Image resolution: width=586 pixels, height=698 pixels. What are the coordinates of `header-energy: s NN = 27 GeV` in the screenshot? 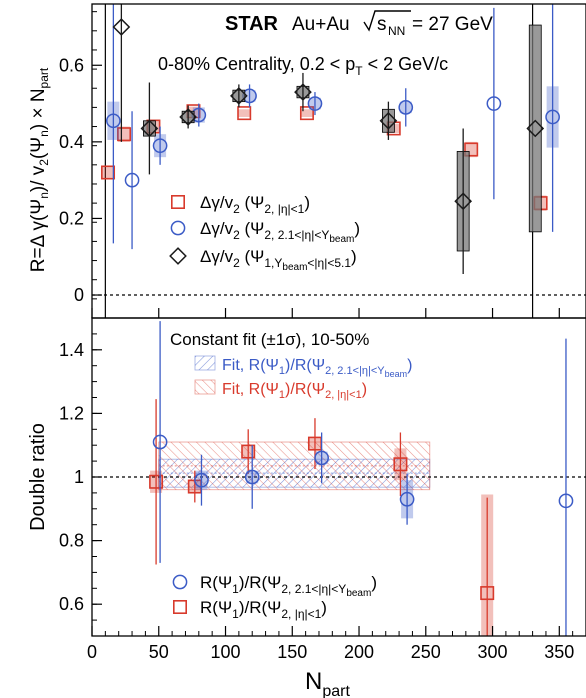 It's located at (428, 24).